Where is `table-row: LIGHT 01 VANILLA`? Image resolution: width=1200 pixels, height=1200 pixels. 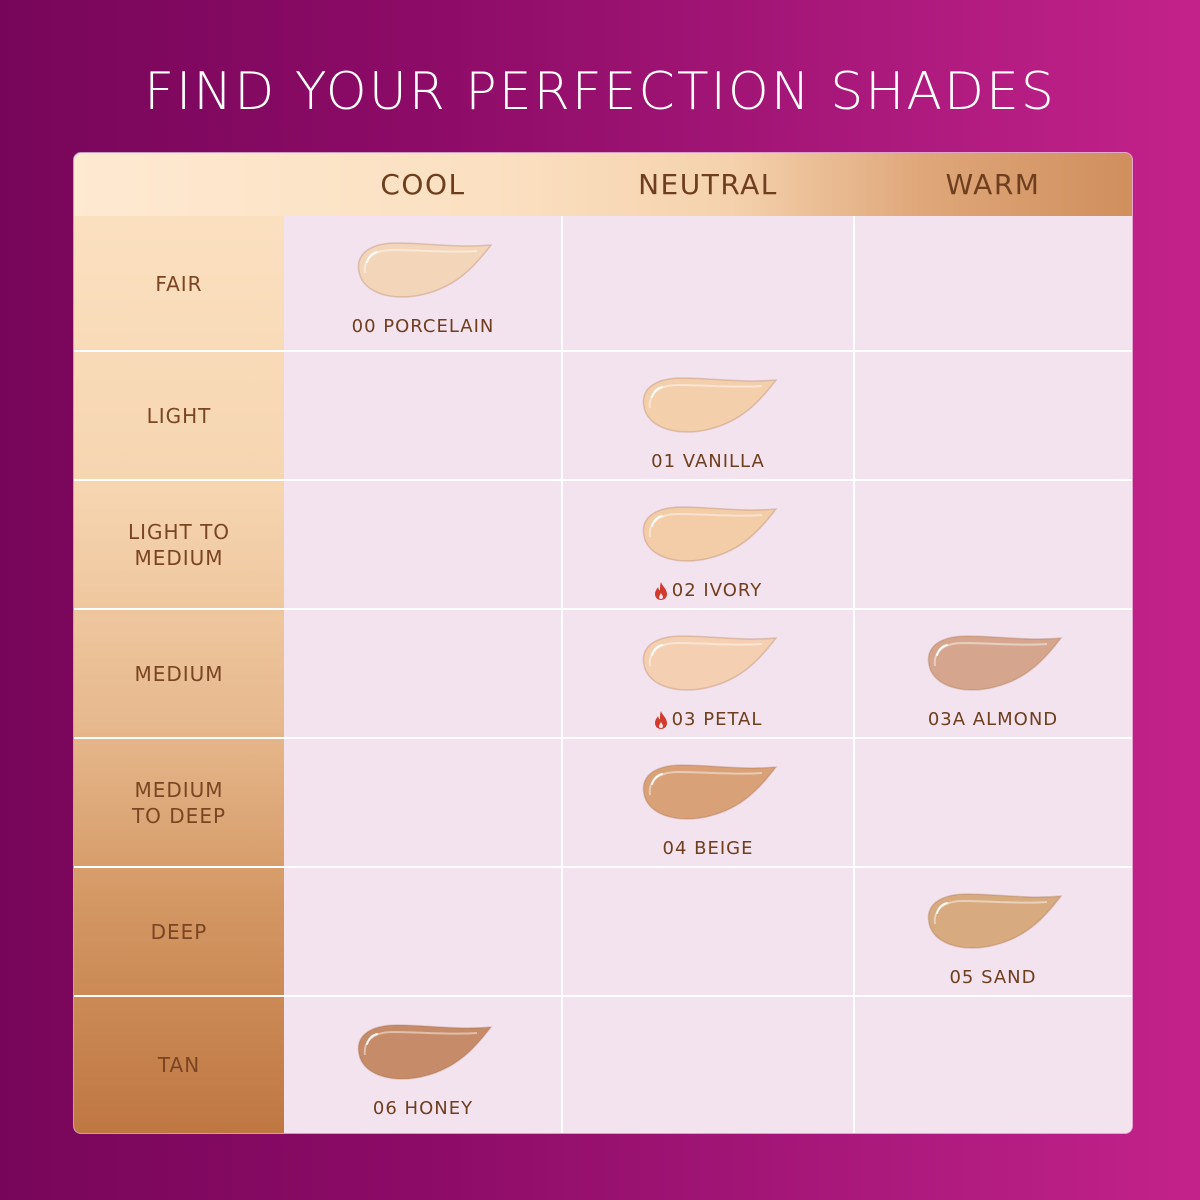 table-row: LIGHT 01 VANILLA is located at coordinates (603, 415).